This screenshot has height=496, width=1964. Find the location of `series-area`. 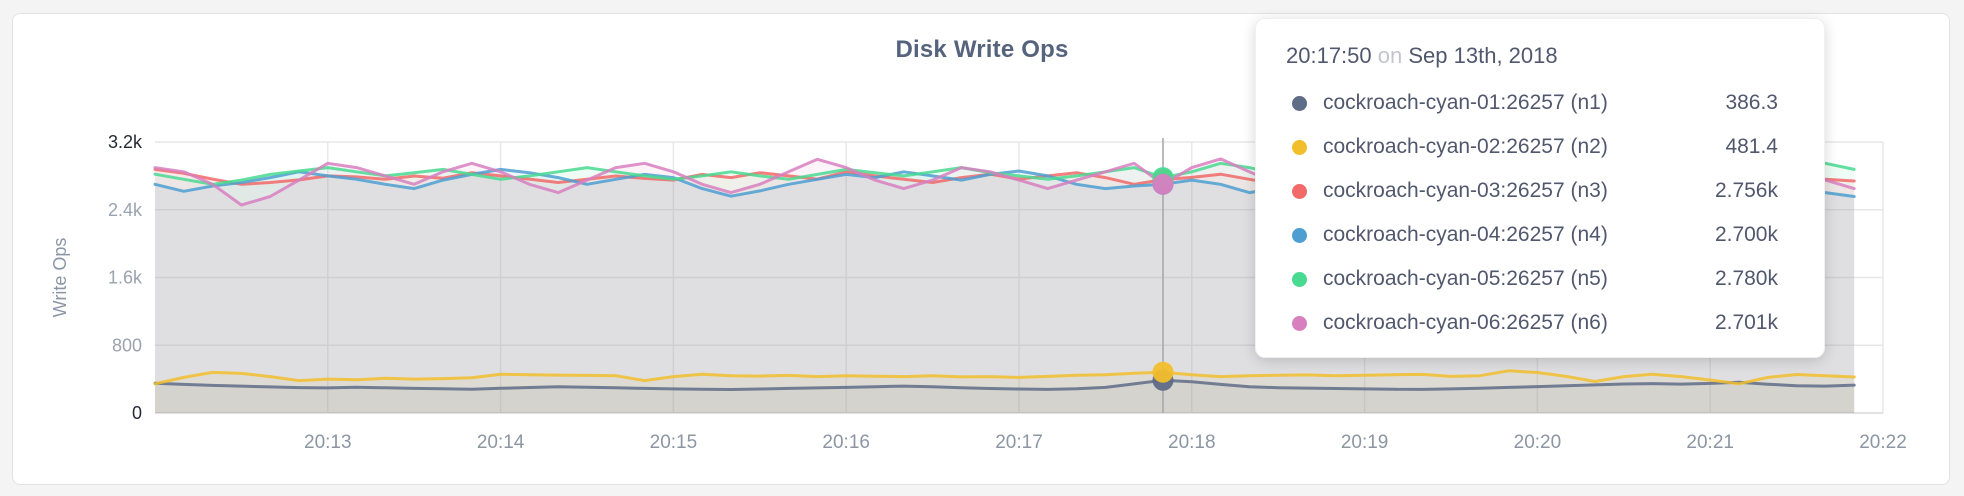

series-area is located at coordinates (1005, 391).